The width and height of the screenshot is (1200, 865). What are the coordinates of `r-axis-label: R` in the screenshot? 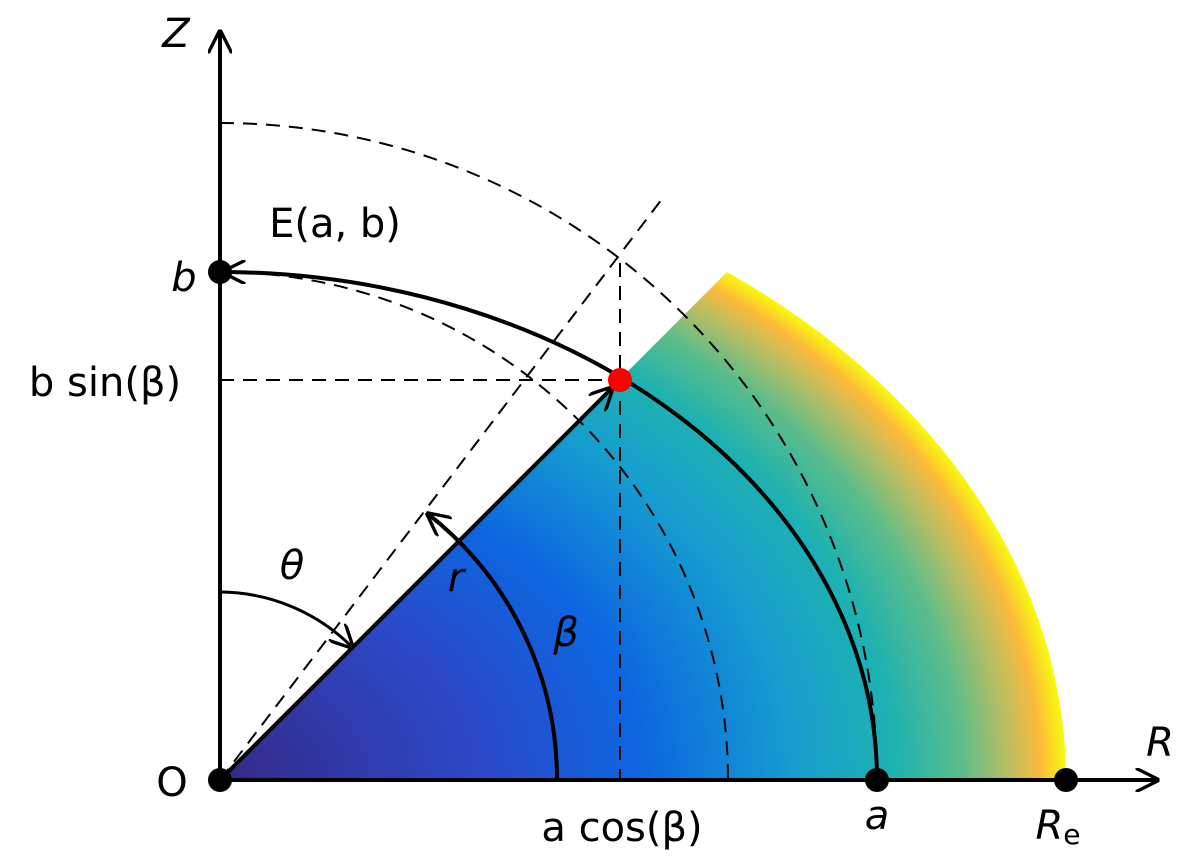 It's located at (1160, 743).